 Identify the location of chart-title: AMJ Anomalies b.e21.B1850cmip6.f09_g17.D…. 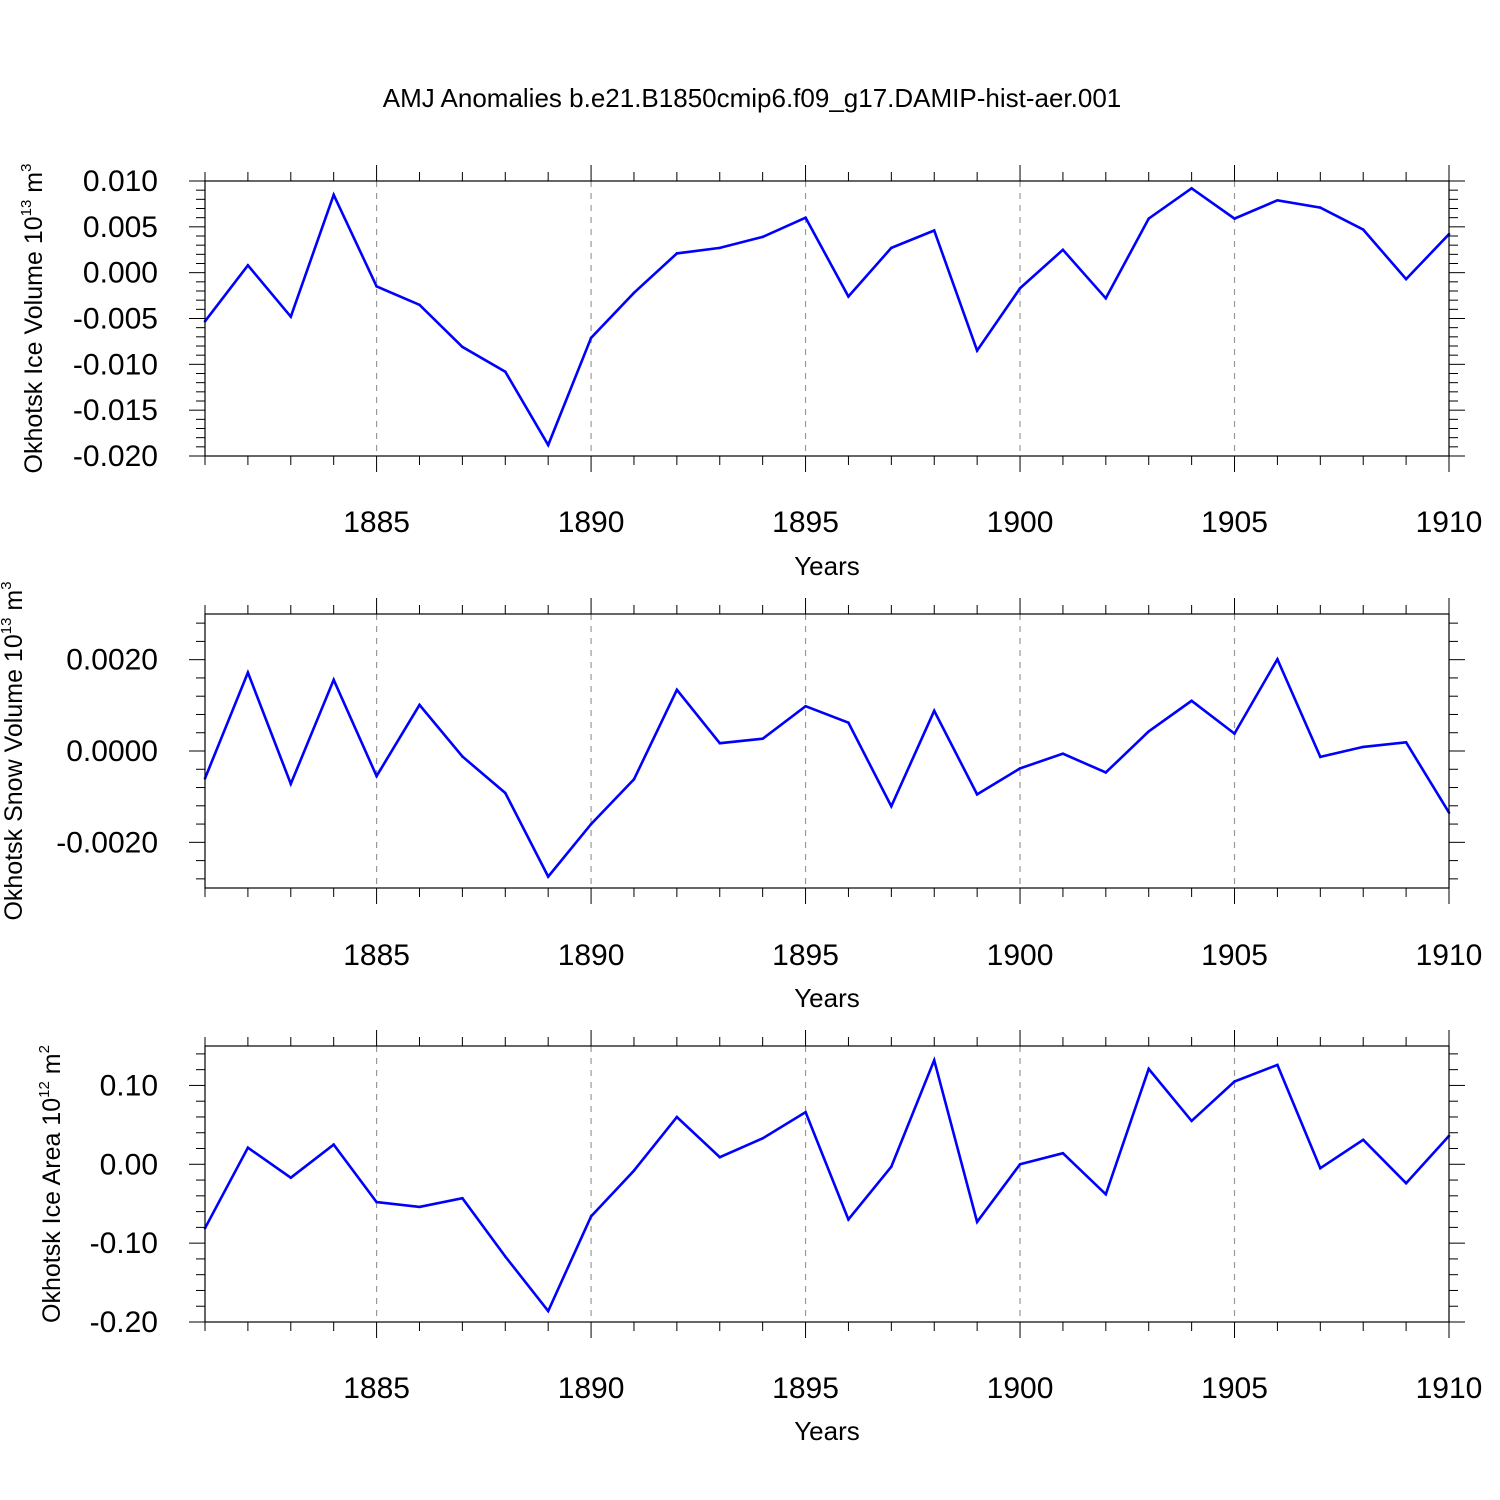
(752, 98).